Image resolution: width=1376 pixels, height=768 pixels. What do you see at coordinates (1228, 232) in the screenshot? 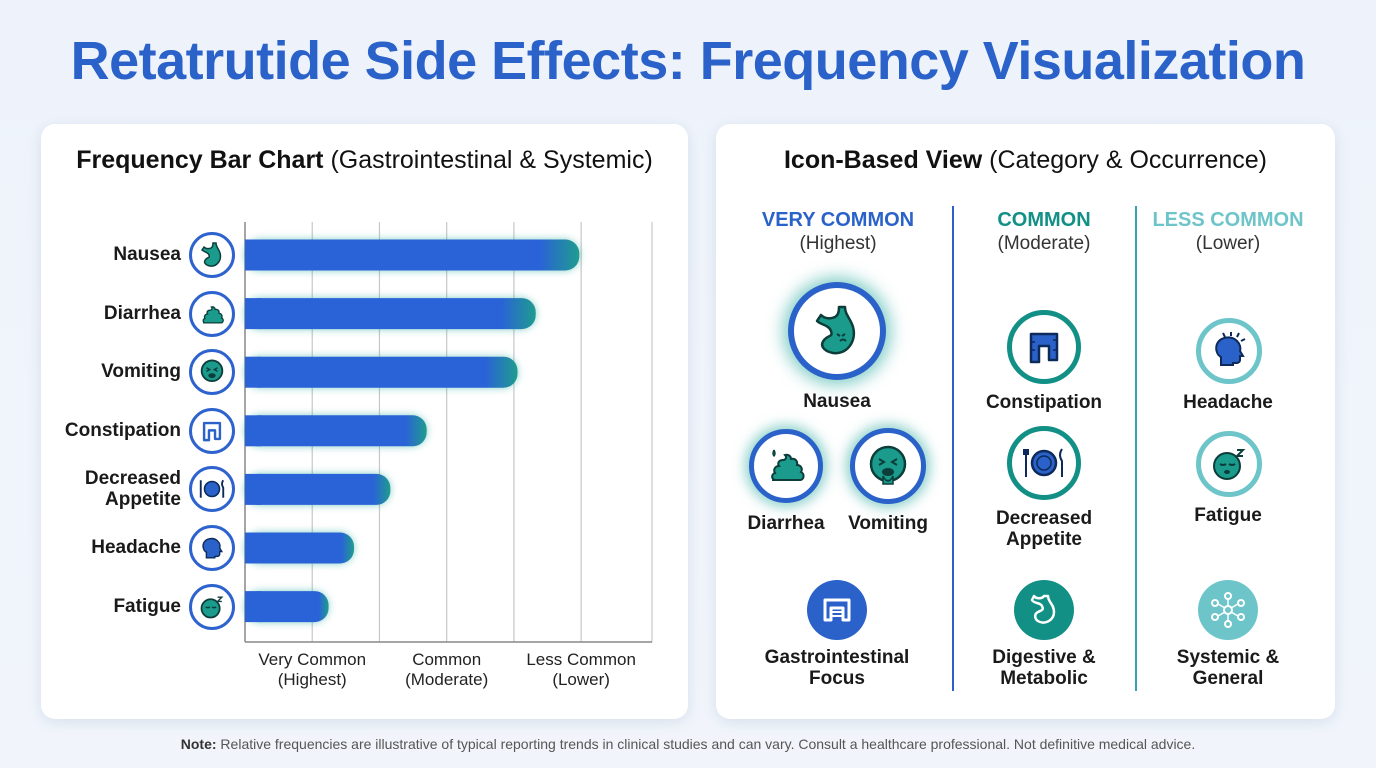
I see `column-less-common-header: LESS COMMON (Lower)` at bounding box center [1228, 232].